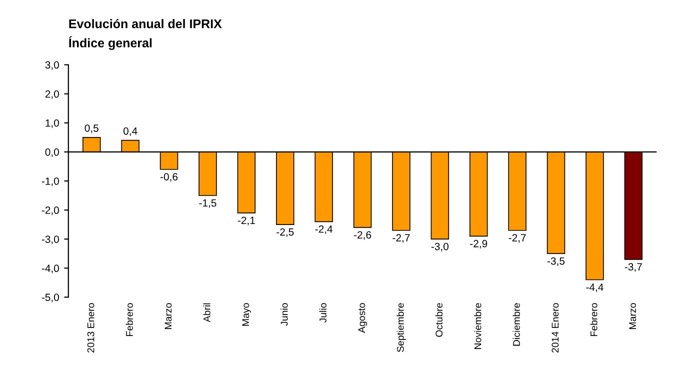 This screenshot has height=381, width=684. Describe the element at coordinates (52, 123) in the screenshot. I see `y-tick-label: 1,0` at that location.